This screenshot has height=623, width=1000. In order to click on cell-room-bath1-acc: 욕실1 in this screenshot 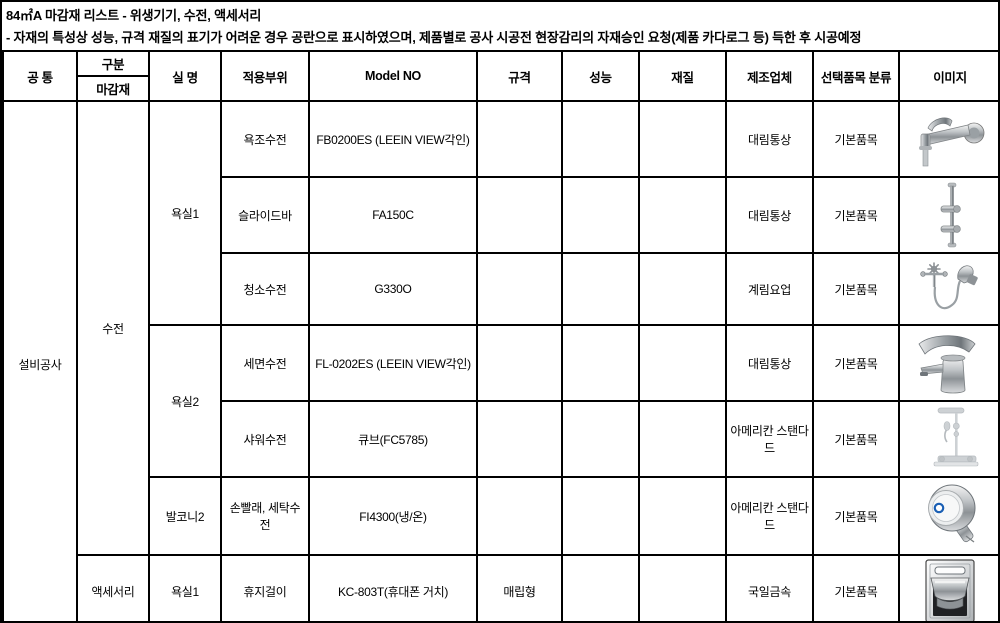, I will do `click(185, 587)`.